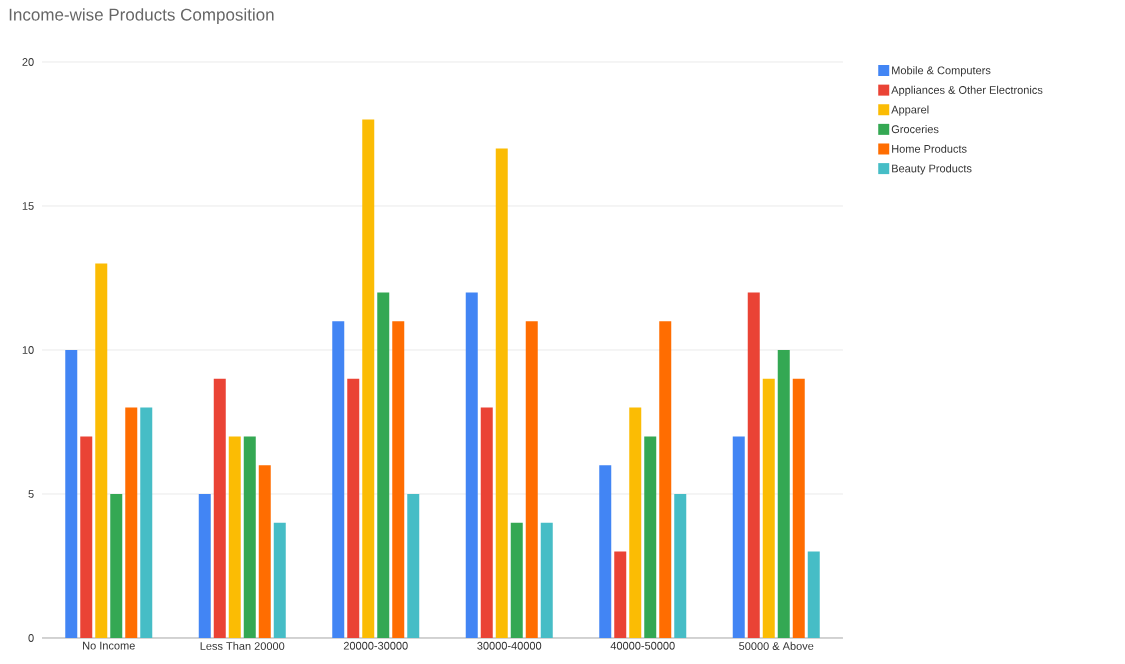  What do you see at coordinates (642, 645) in the screenshot?
I see `x-tick-label: 40000-50000` at bounding box center [642, 645].